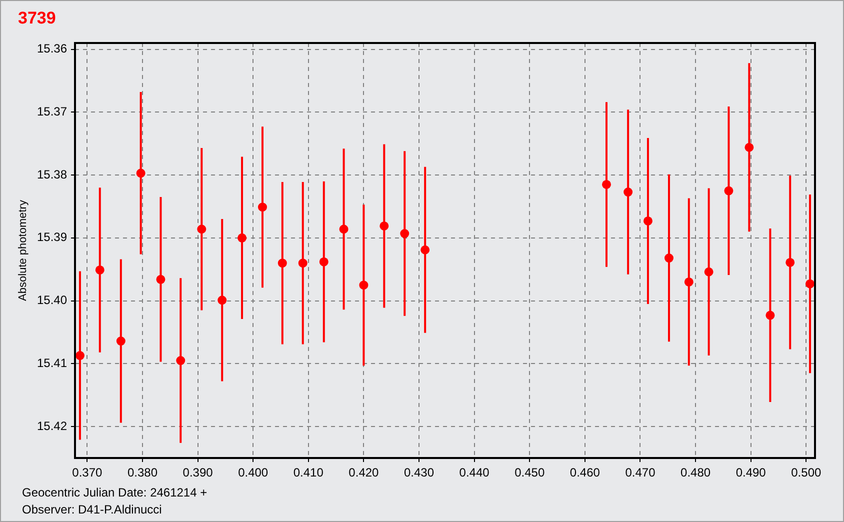 The height and width of the screenshot is (522, 844). Describe the element at coordinates (52, 49) in the screenshot. I see `y-tick-label: 15.36` at that location.